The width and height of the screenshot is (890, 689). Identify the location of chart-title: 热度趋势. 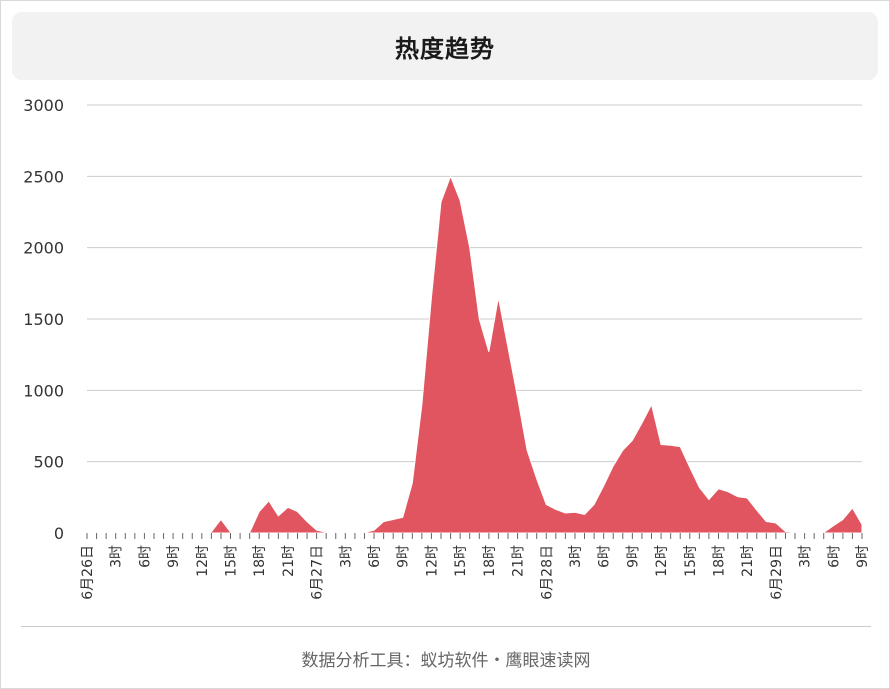
(445, 48).